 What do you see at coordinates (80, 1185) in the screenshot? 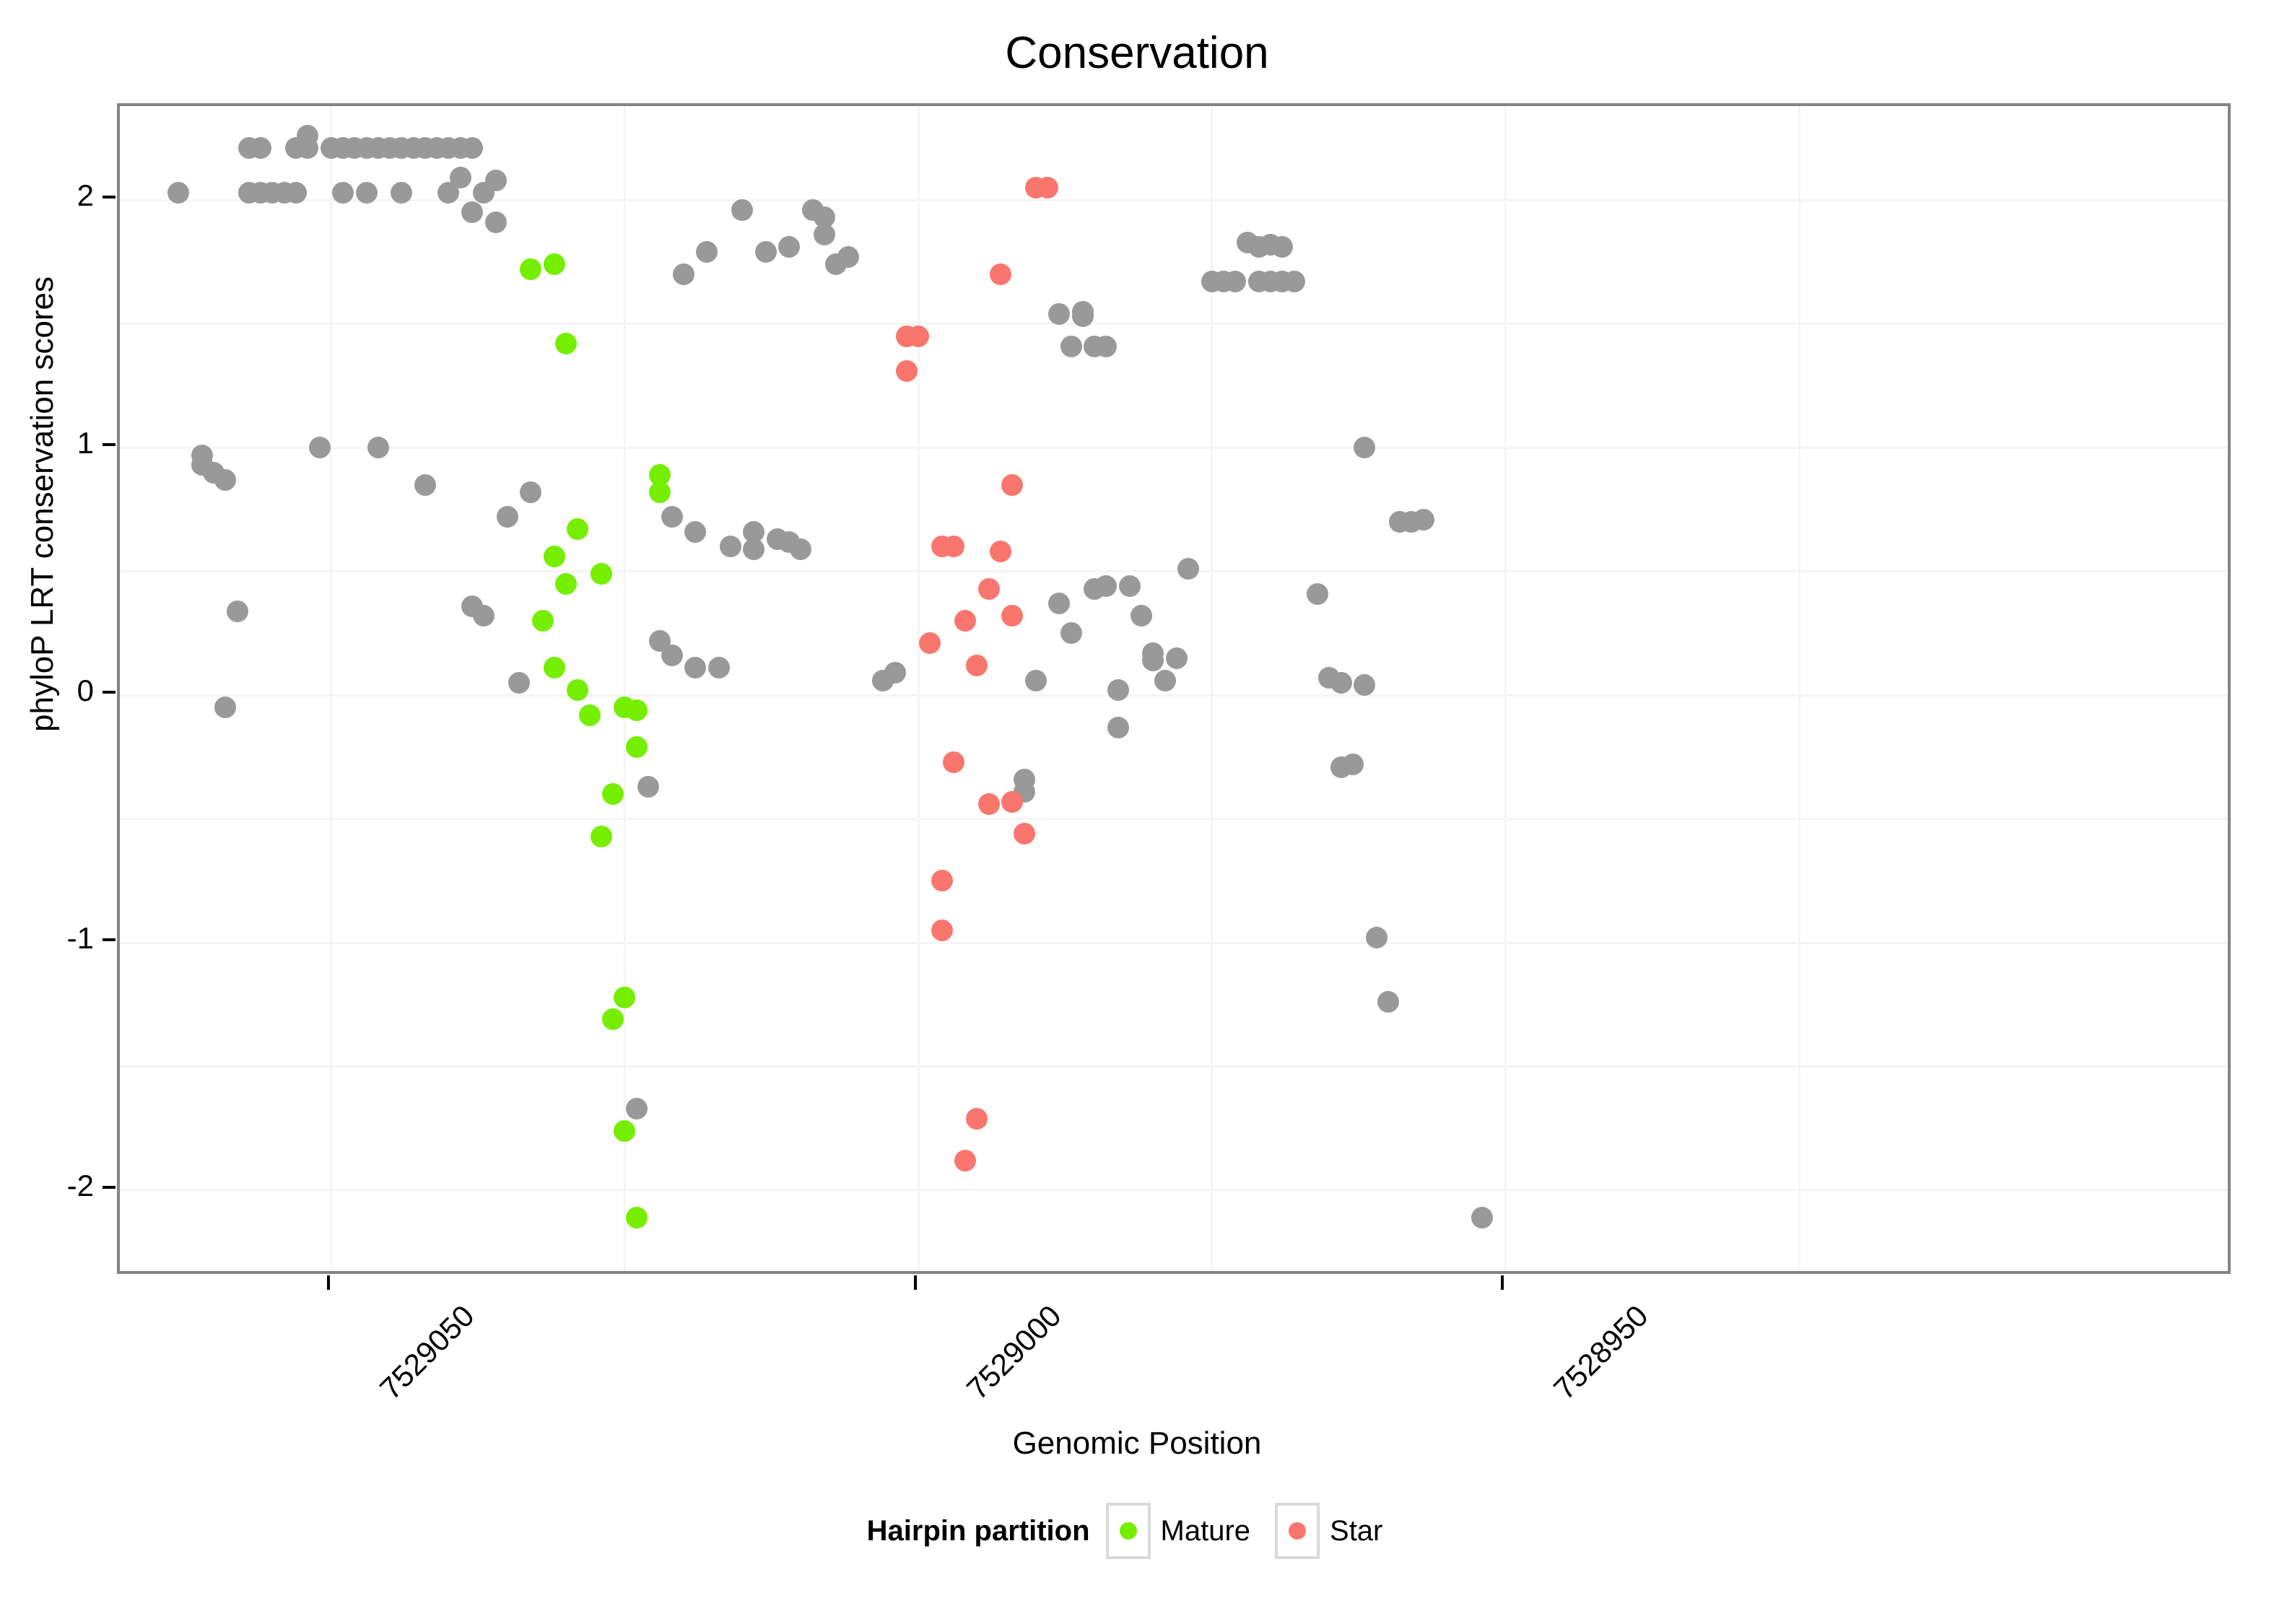
I see `y-tick-label: -2` at bounding box center [80, 1185].